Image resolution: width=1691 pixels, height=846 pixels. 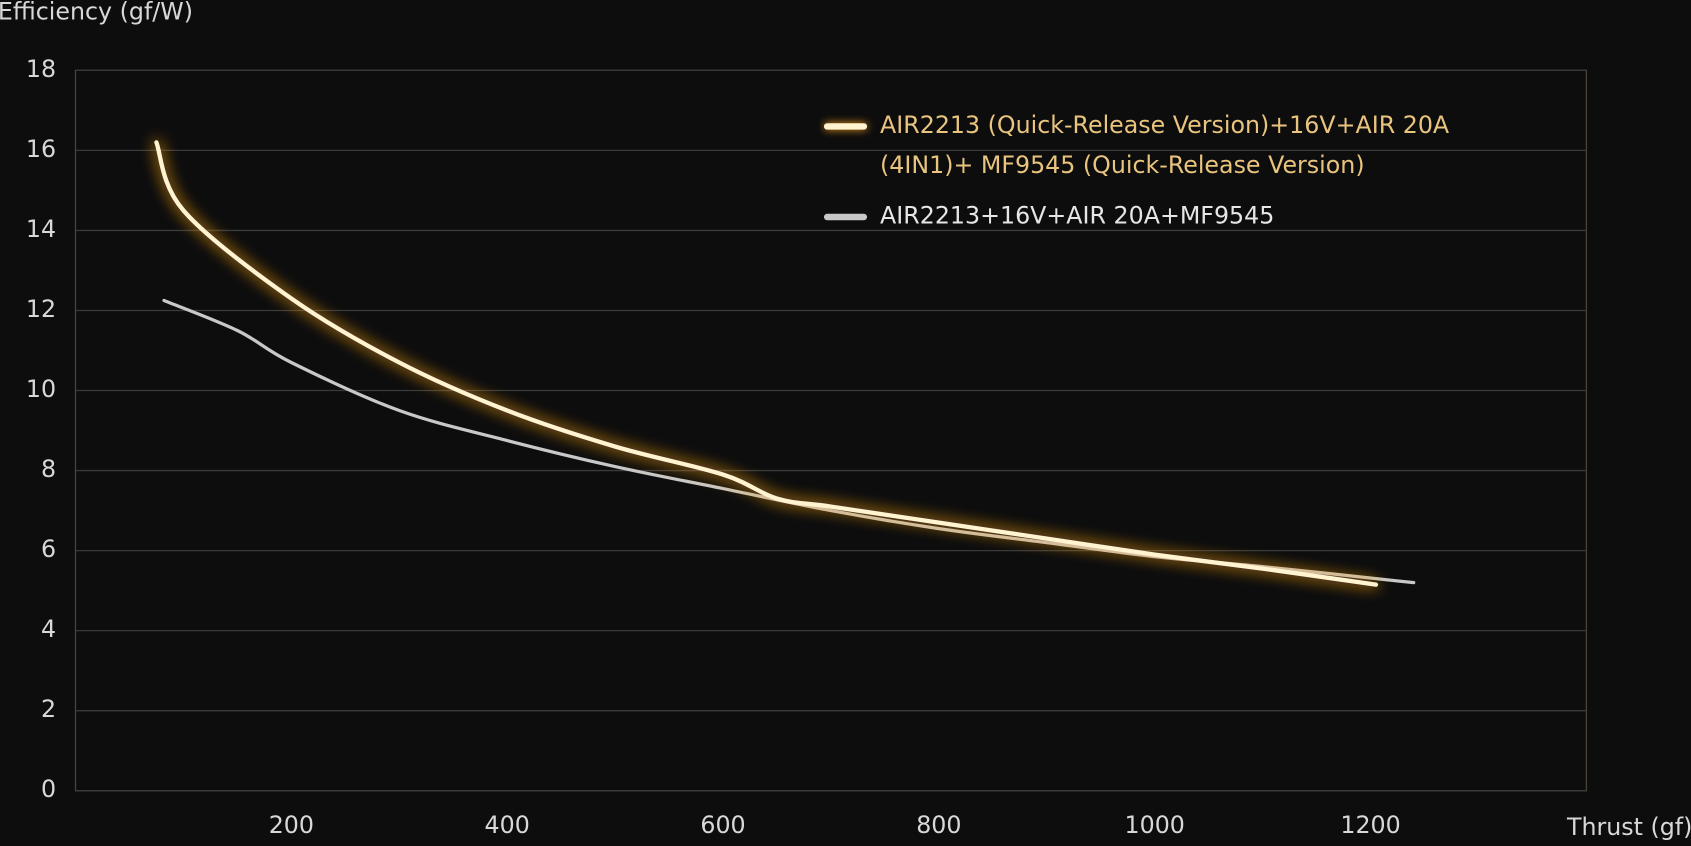 What do you see at coordinates (1077, 216) in the screenshot?
I see `legend-label: AIR2213+16V+AIR 20A+MF9545` at bounding box center [1077, 216].